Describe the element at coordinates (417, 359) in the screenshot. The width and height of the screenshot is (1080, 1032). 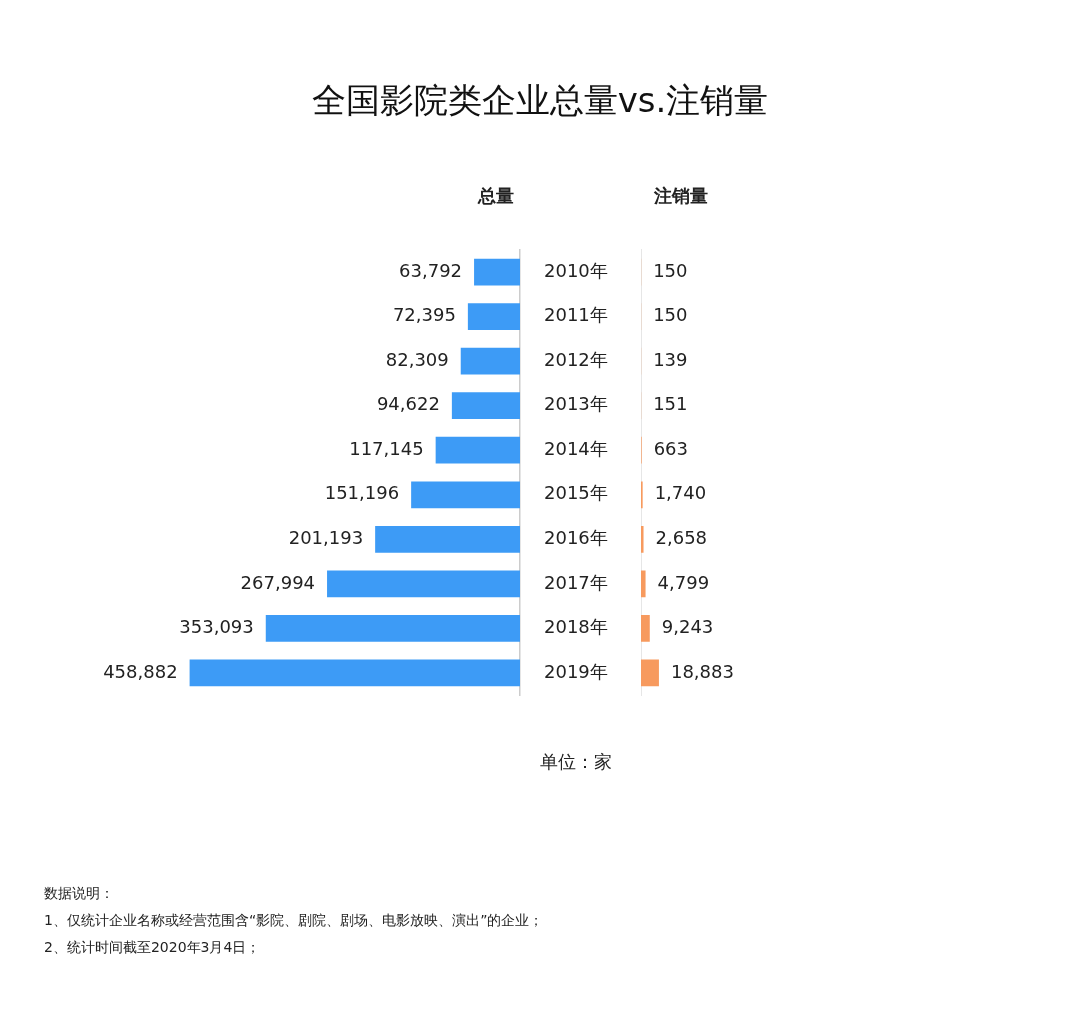
I see `data-label: 82,309` at that location.